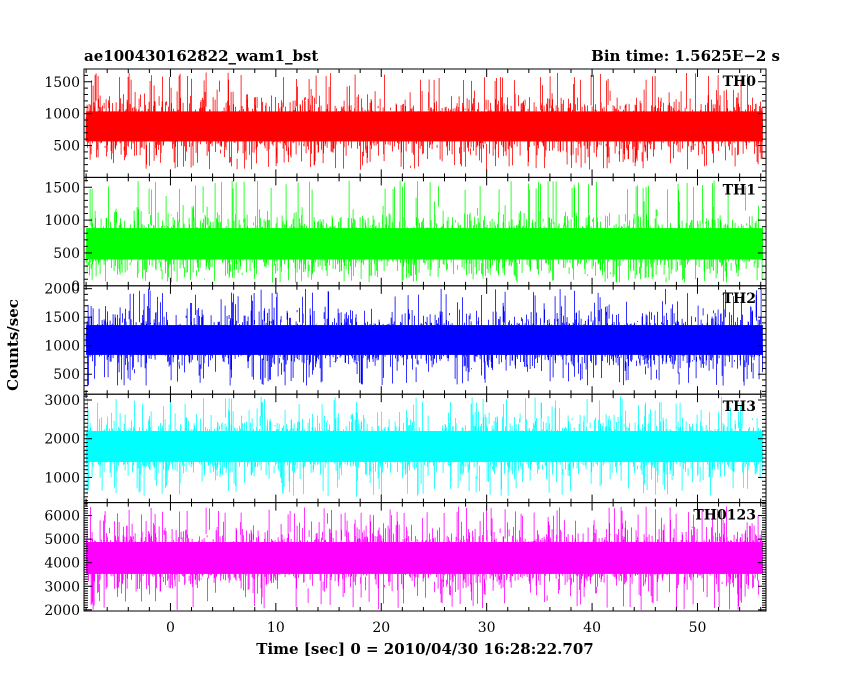  Describe the element at coordinates (405, 338) in the screenshot. I see `panel-th2: 500 1000 1500 2000 TH2` at that location.